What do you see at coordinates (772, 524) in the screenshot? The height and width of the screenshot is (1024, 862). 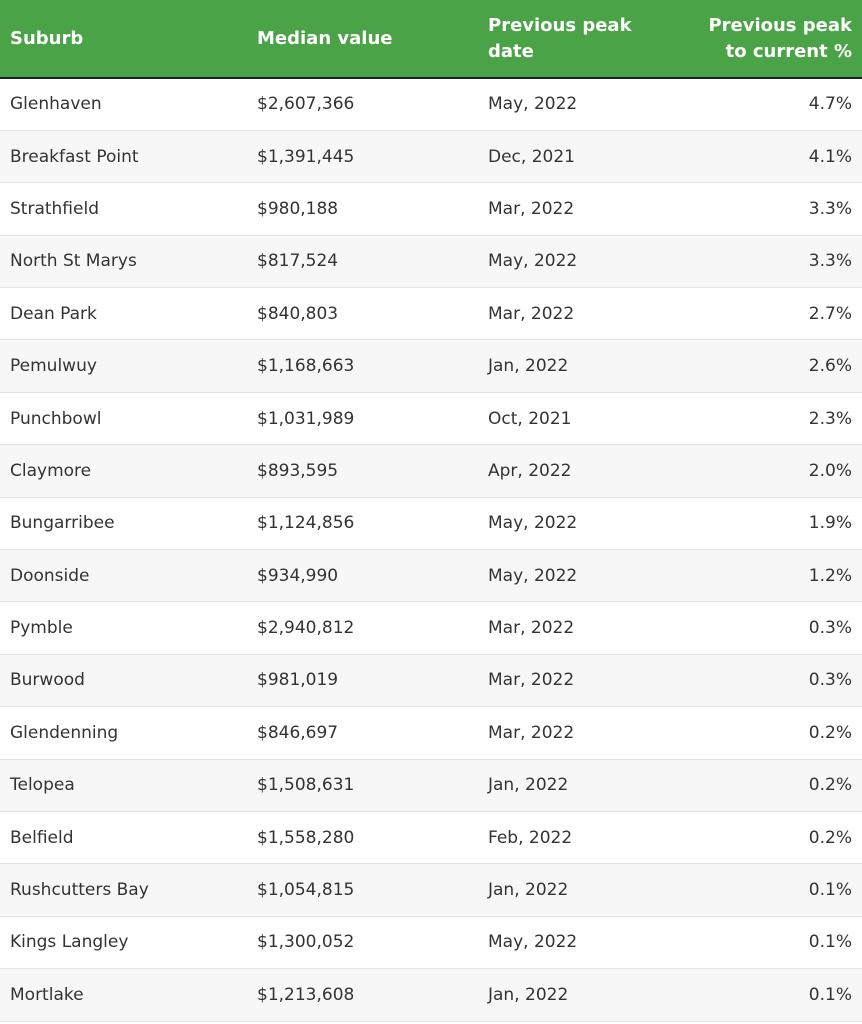 I see `cell-peak-to-current: 1.9%` at bounding box center [772, 524].